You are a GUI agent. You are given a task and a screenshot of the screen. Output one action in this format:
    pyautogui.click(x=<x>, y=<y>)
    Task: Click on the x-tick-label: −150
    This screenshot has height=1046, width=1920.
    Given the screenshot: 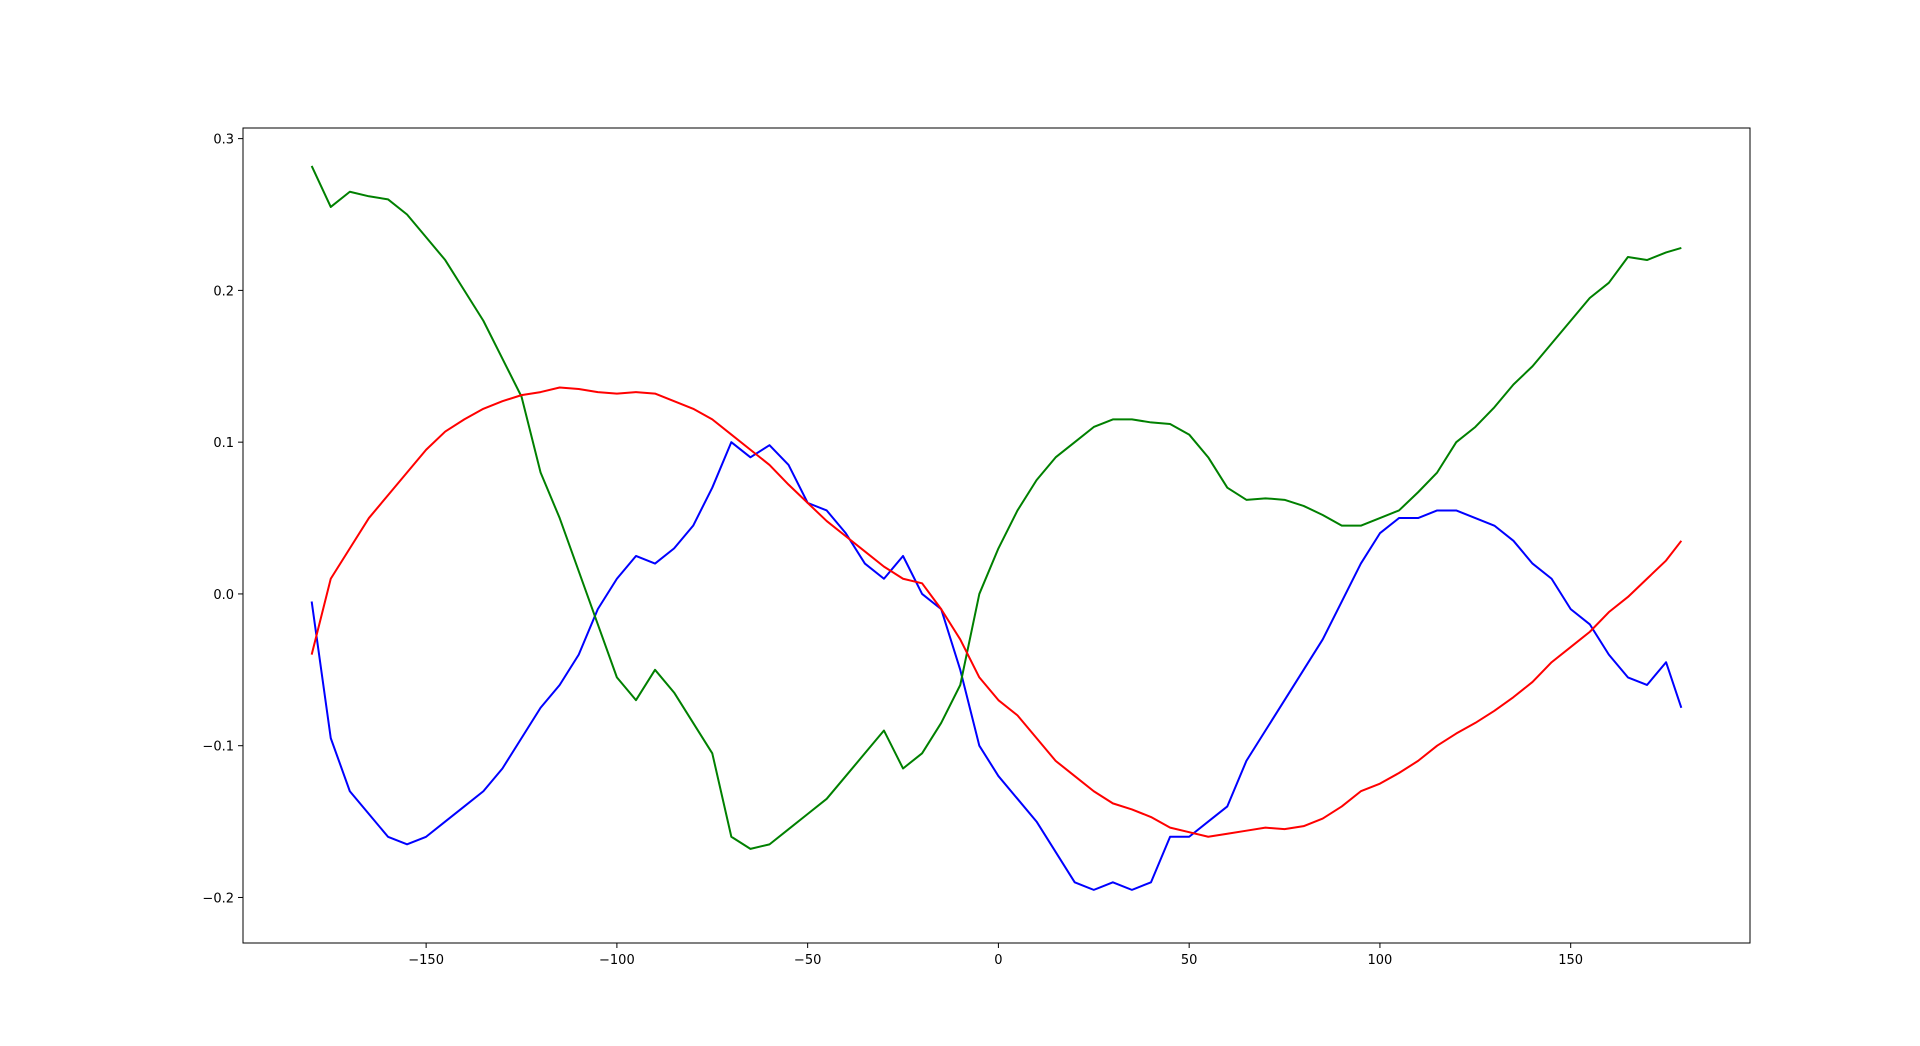 What is the action you would take?
    pyautogui.click(x=426, y=960)
    